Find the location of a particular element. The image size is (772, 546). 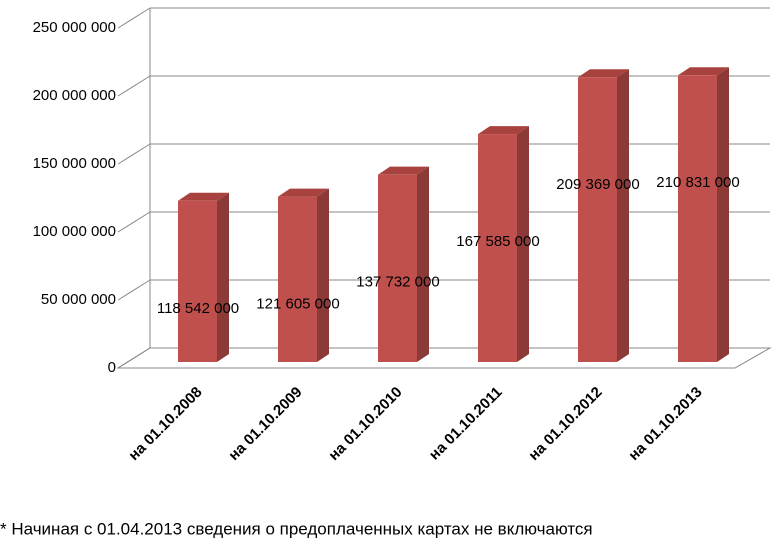

y-tick-label: 0 is located at coordinates (112, 367).